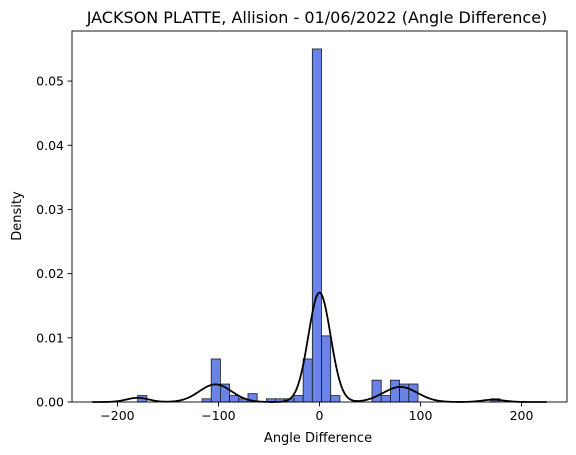  Describe the element at coordinates (50, 145) in the screenshot. I see `y-tick-label: 0.04` at that location.